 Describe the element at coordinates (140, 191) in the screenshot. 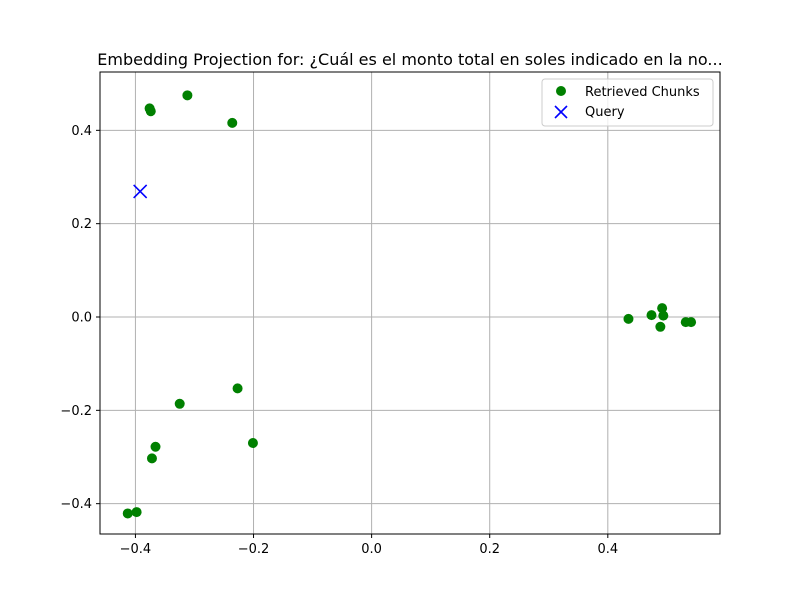

I see `query-point` at that location.